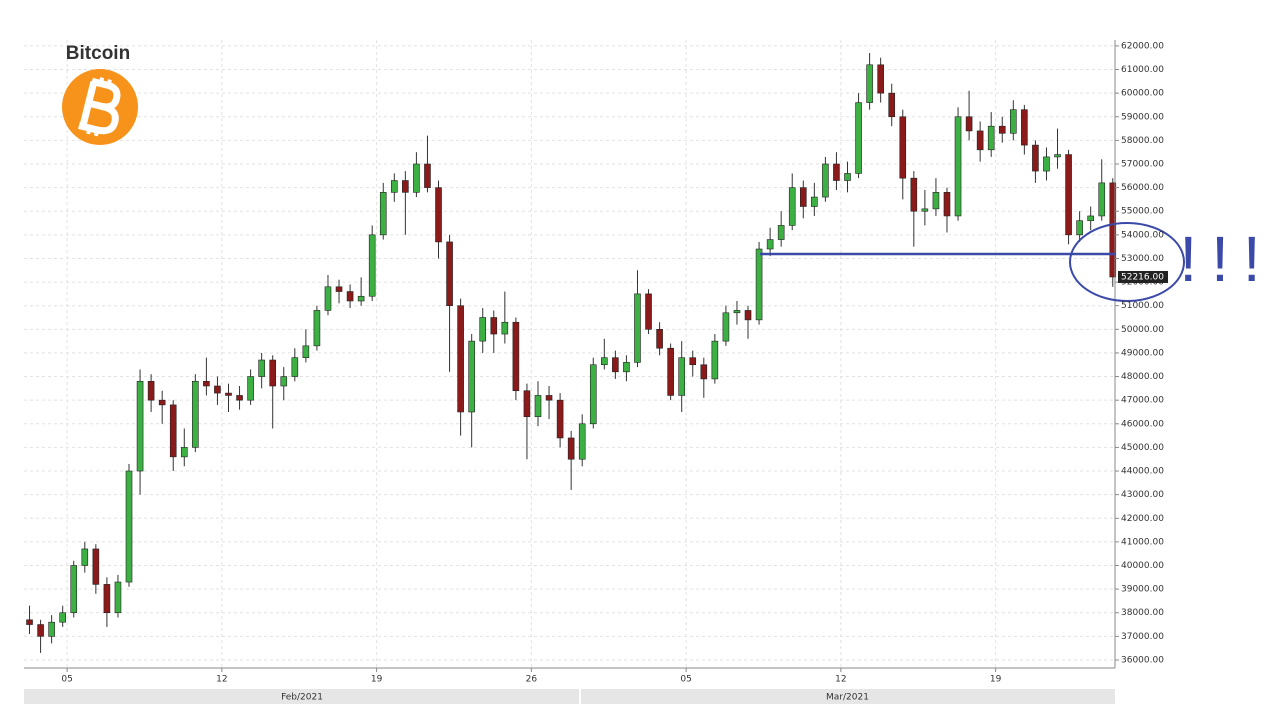 The width and height of the screenshot is (1280, 717). What do you see at coordinates (1142, 401) in the screenshot?
I see `y-tick-label: 47000.00` at bounding box center [1142, 401].